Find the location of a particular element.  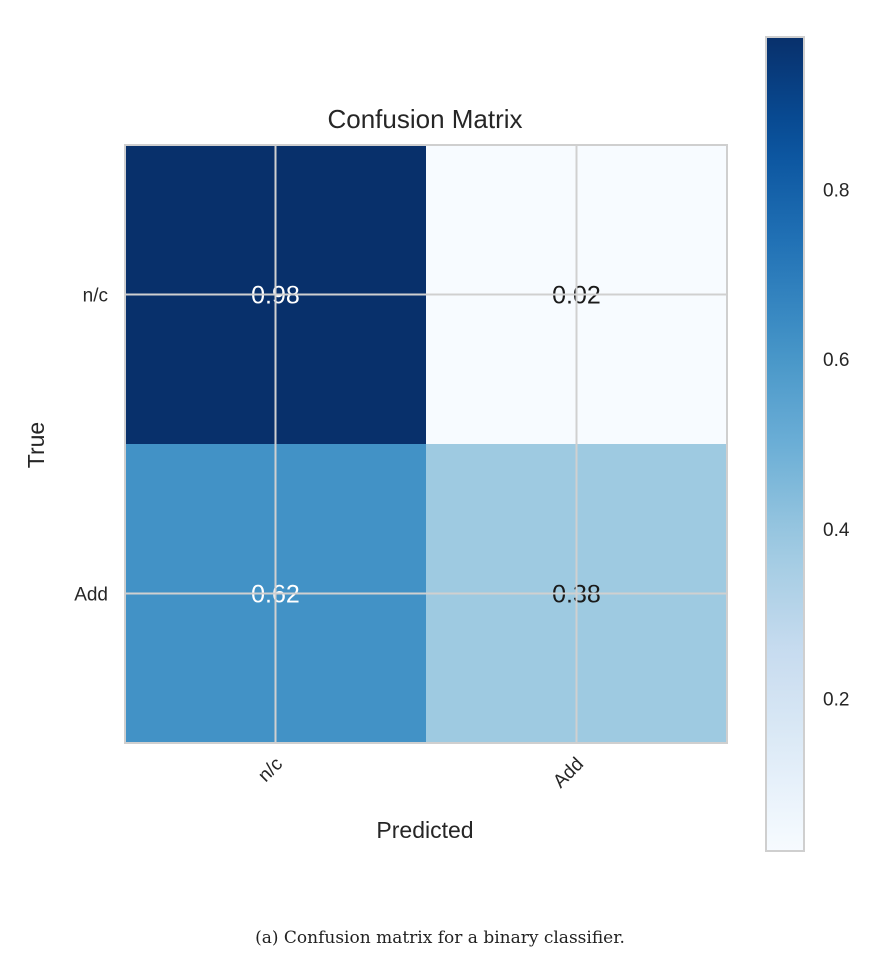

colorbar-tick-label: 0.6 is located at coordinates (836, 360).